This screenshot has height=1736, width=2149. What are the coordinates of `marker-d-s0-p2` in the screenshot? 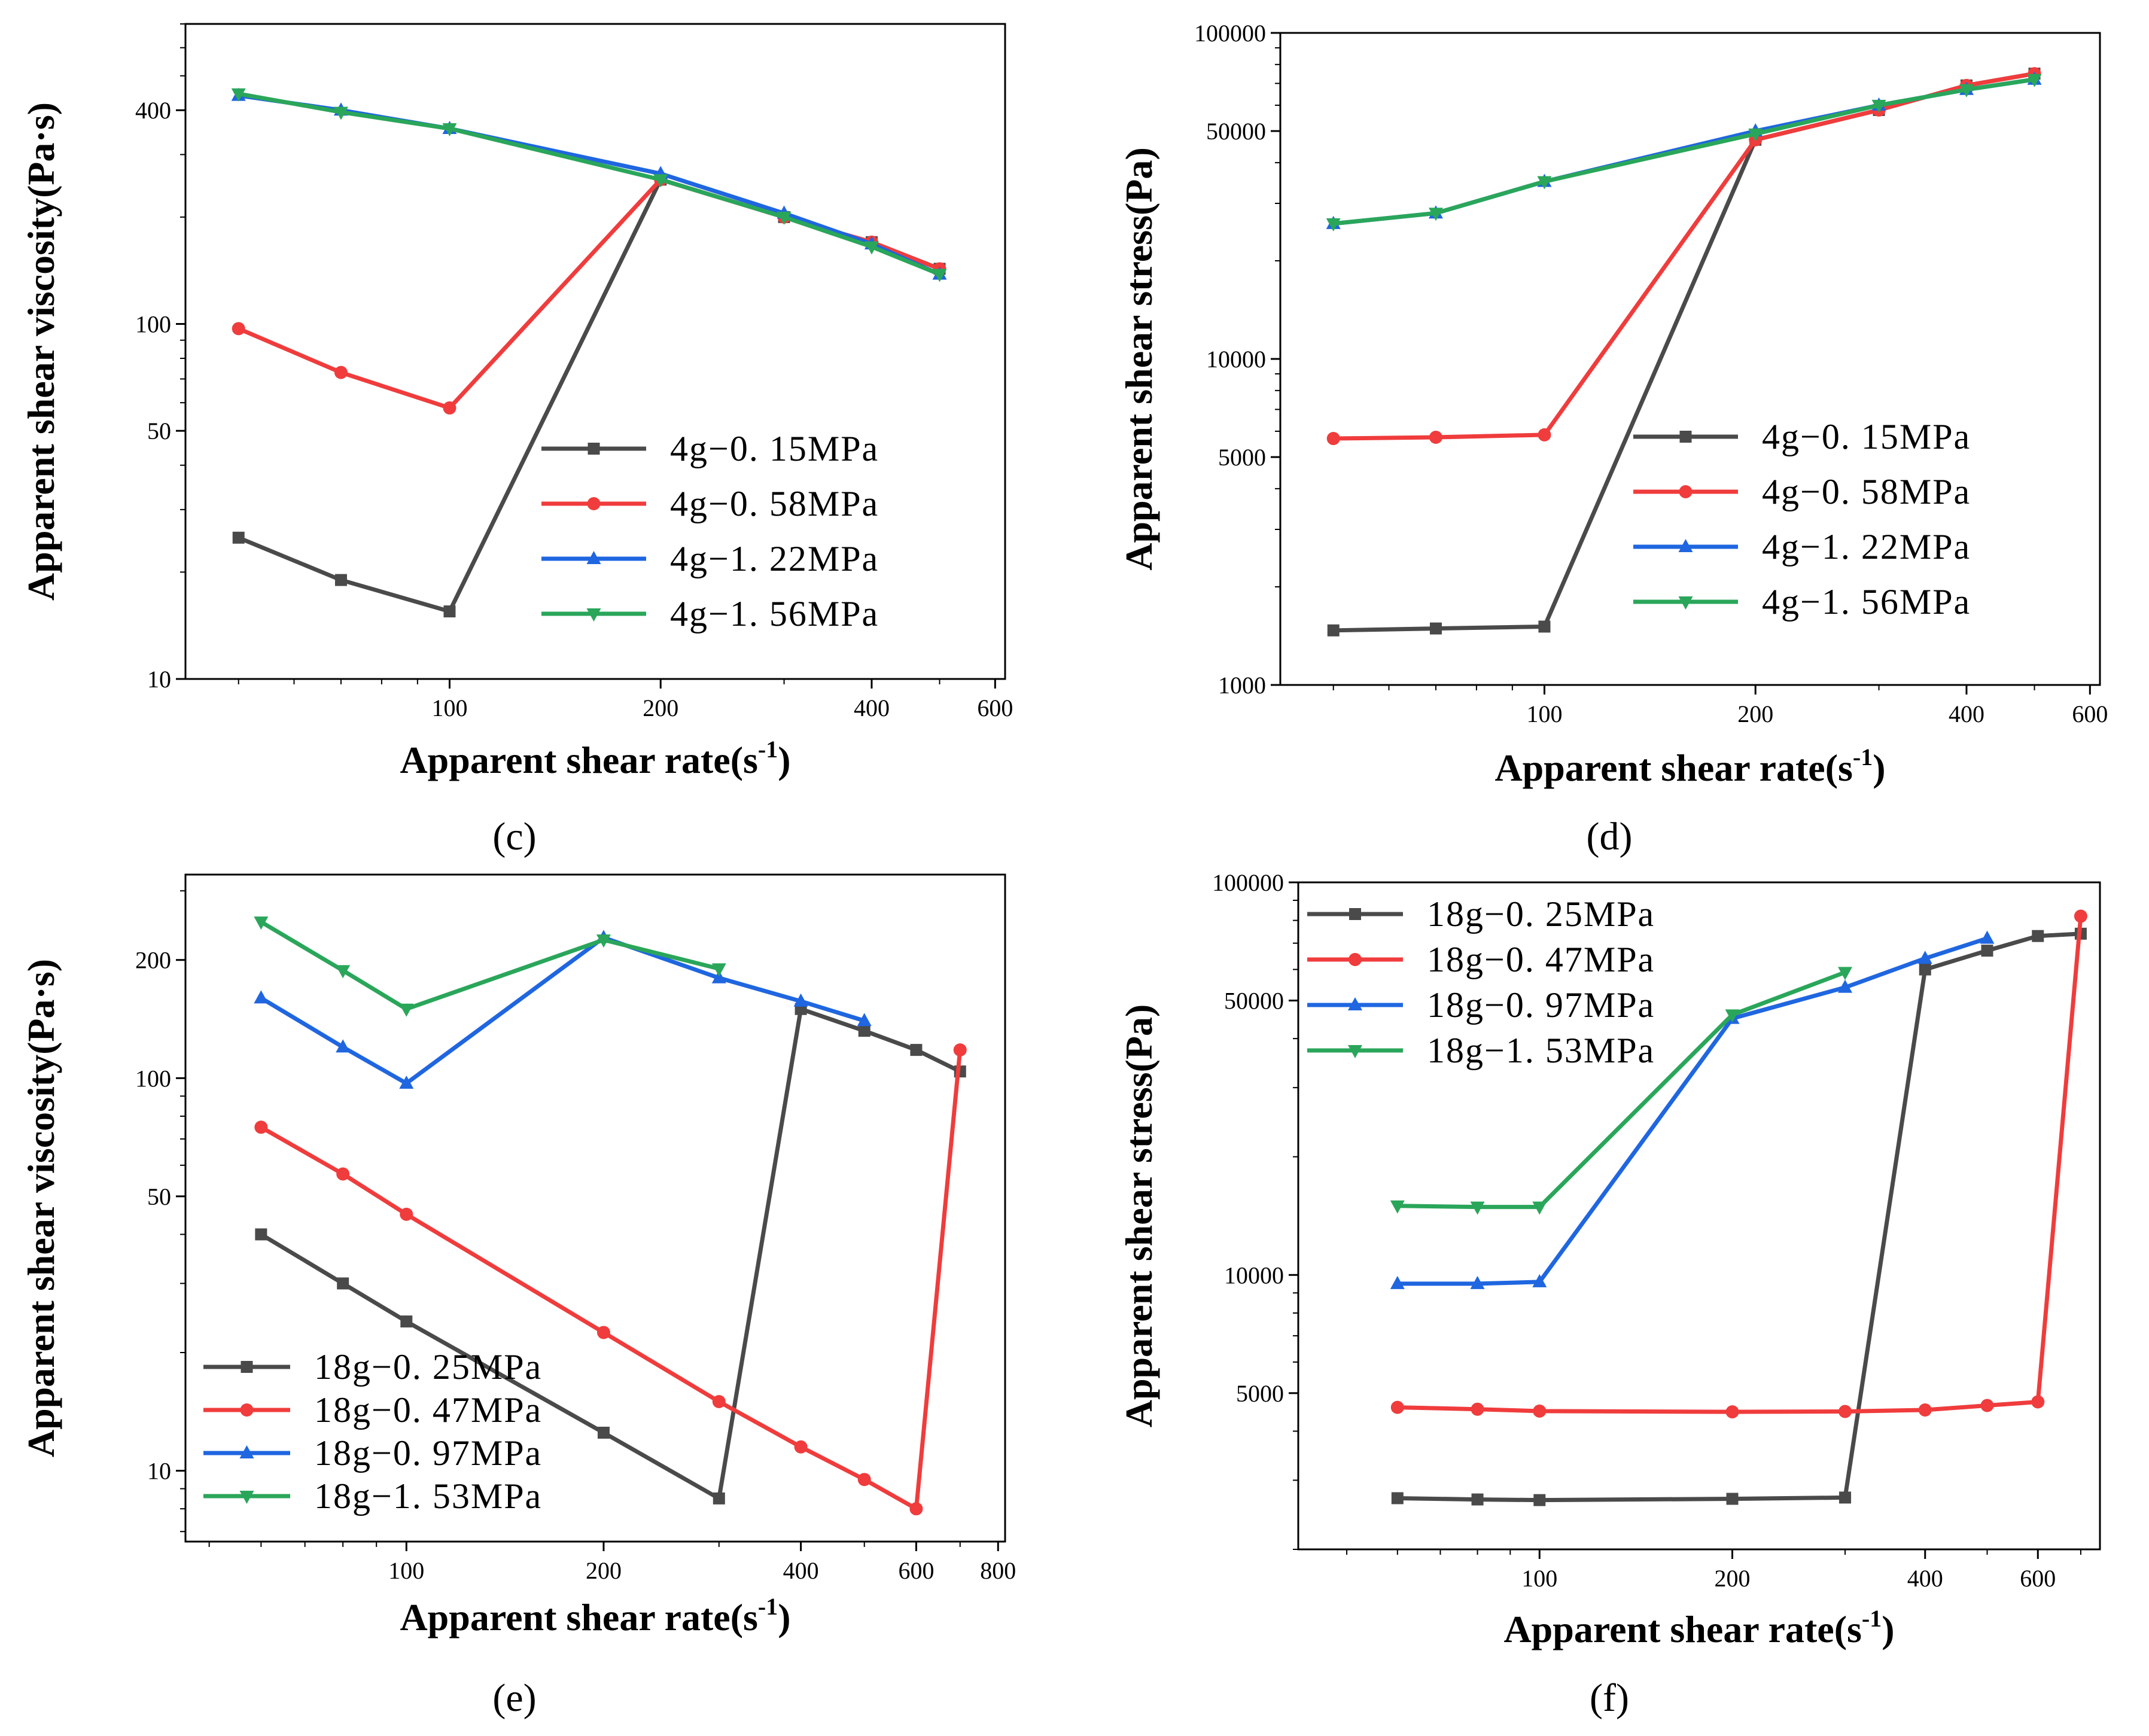 It's located at (1544, 627).